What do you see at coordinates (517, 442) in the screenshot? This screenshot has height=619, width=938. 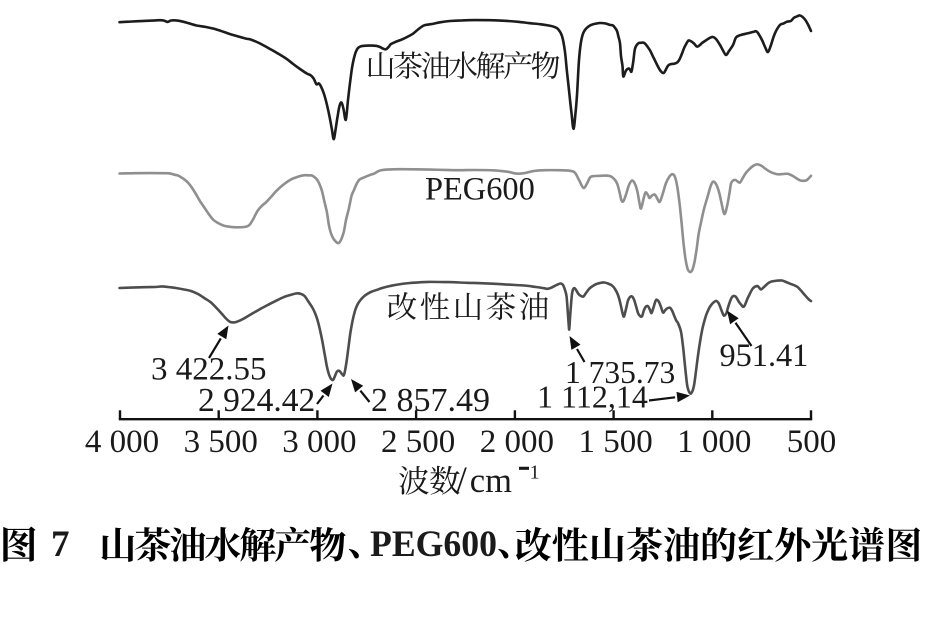 I see `svg-text: 2 000` at bounding box center [517, 442].